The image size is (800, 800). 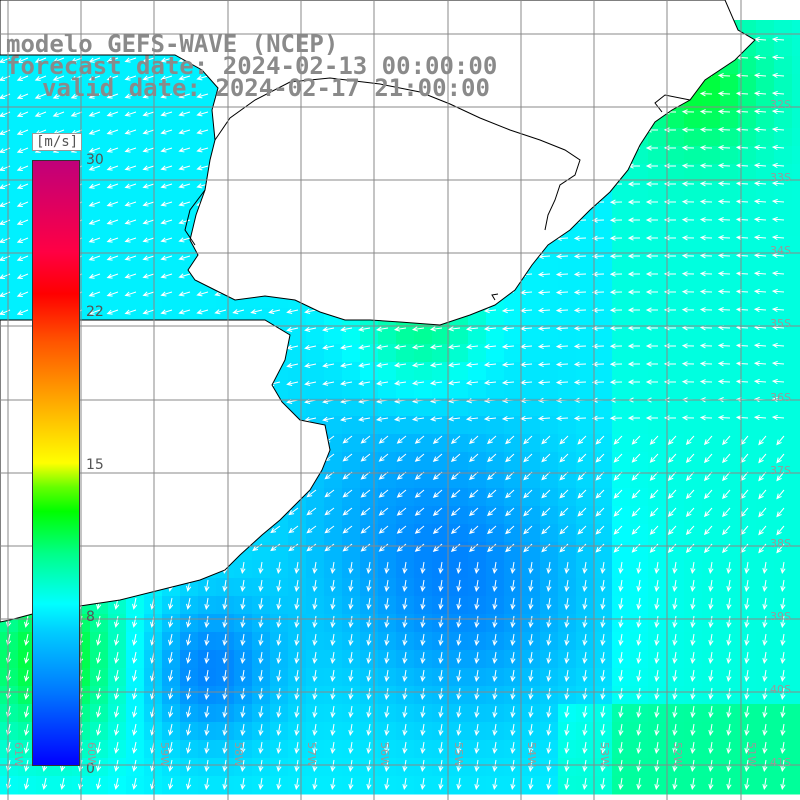 I want to click on colorbar-tick-22: 22, so click(x=95, y=312).